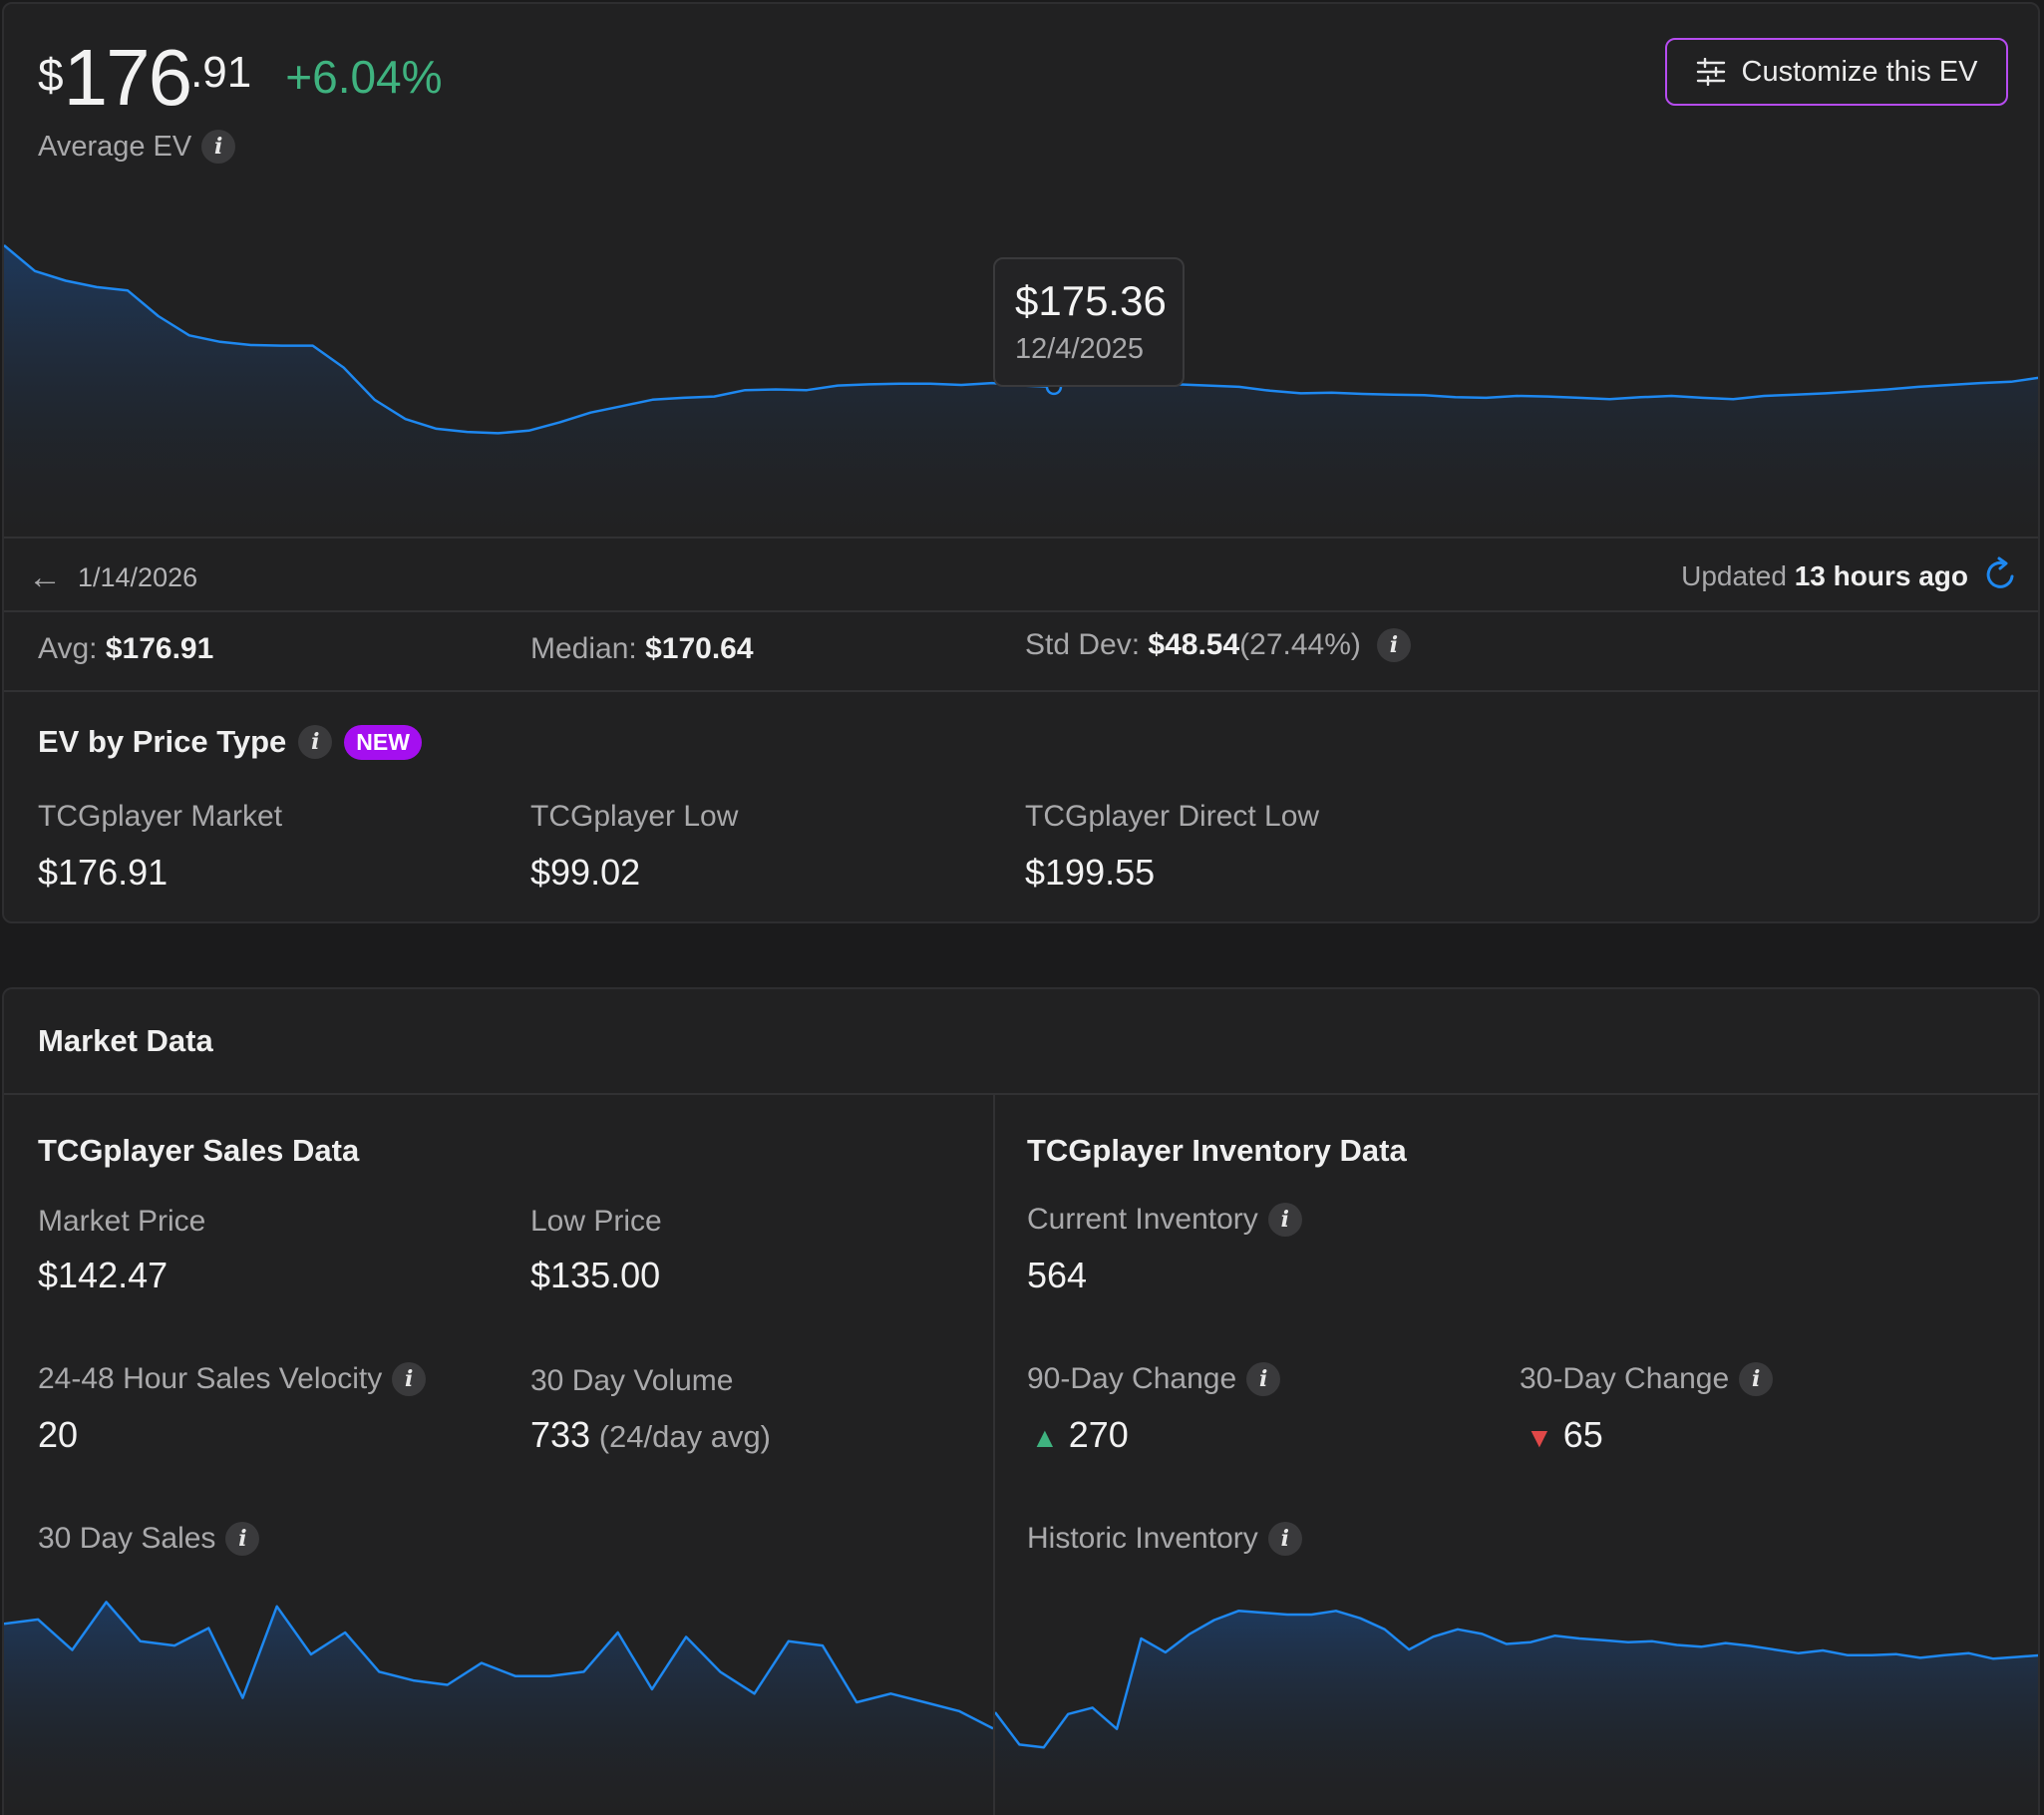 The width and height of the screenshot is (2044, 1815). What do you see at coordinates (1172, 816) in the screenshot?
I see `price-type-label: TCGplayer Direct Low` at bounding box center [1172, 816].